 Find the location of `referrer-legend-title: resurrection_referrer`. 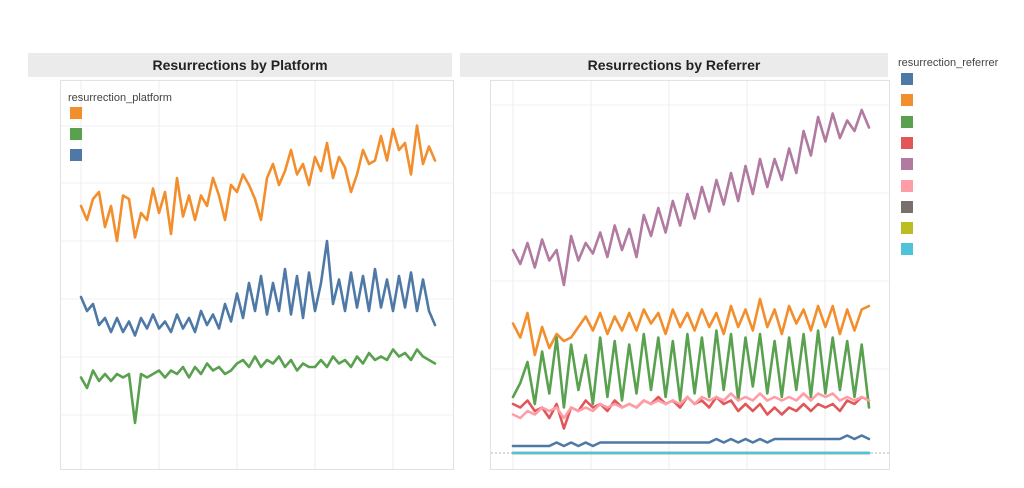

referrer-legend-title: resurrection_referrer is located at coordinates (948, 63).